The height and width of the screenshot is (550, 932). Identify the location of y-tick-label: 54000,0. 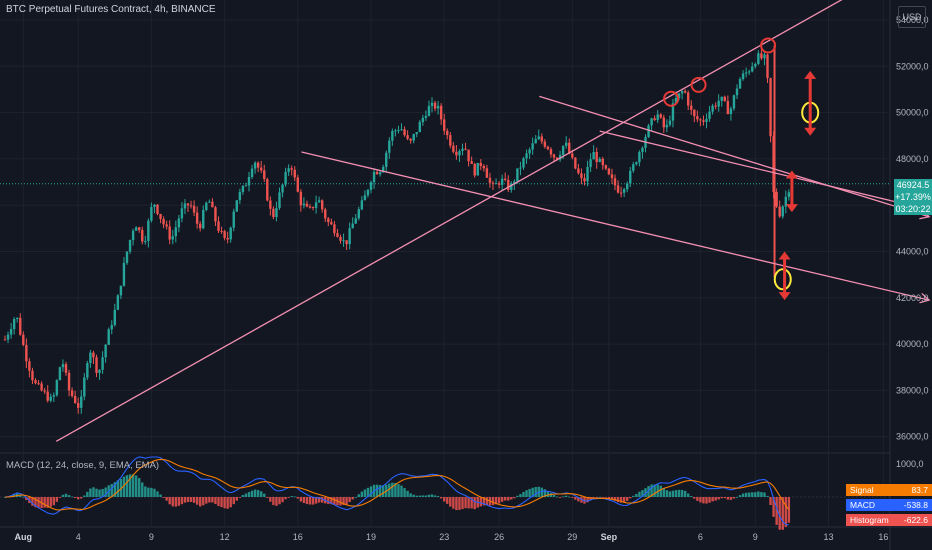
(912, 20).